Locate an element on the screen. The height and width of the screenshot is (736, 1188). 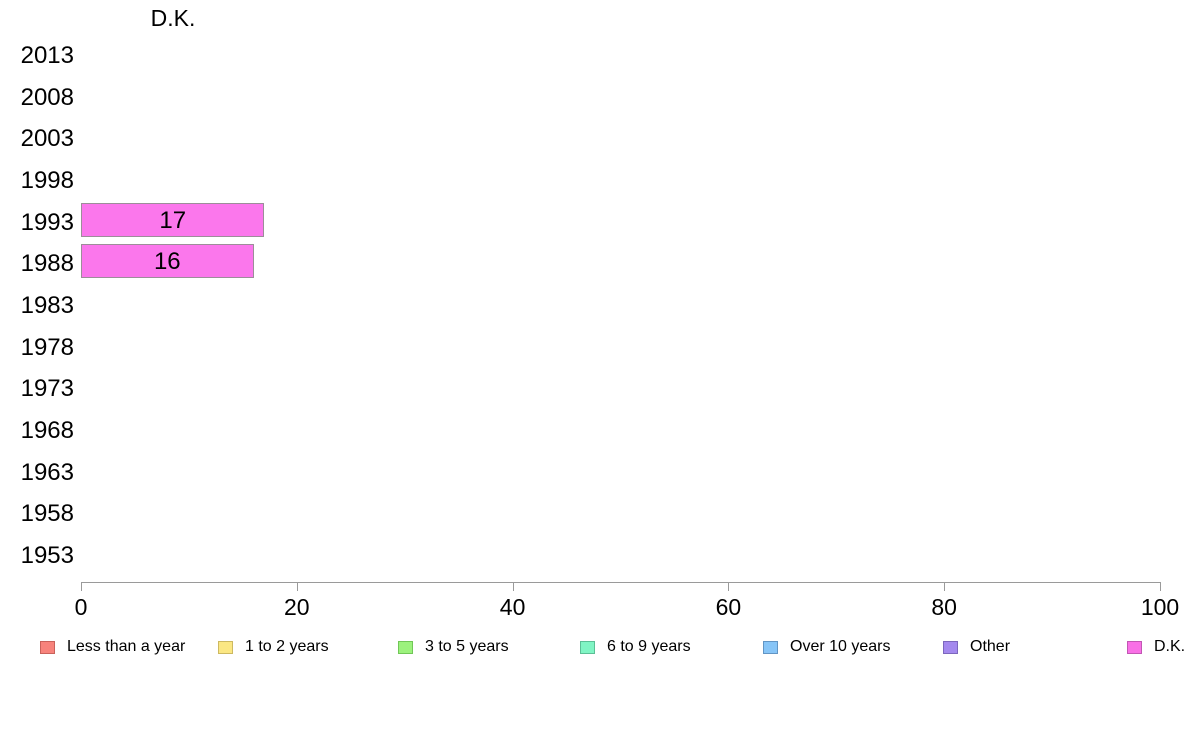
y-axis-label: 1978 is located at coordinates (47, 347).